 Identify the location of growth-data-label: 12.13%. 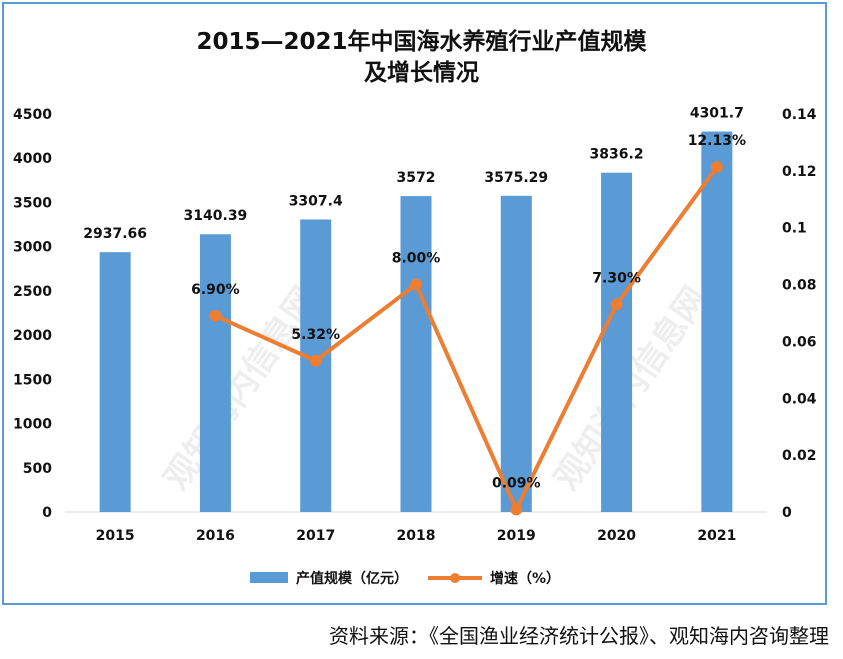
(717, 141).